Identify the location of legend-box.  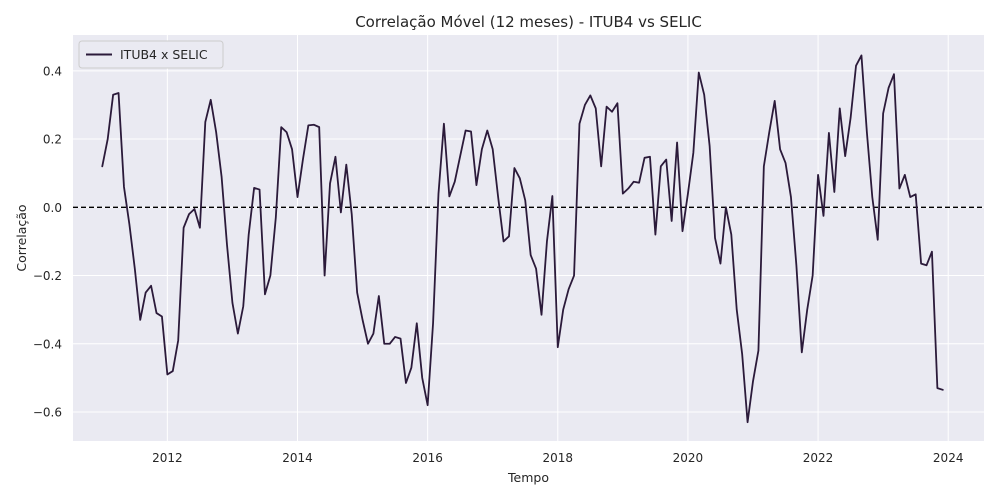
(151, 54).